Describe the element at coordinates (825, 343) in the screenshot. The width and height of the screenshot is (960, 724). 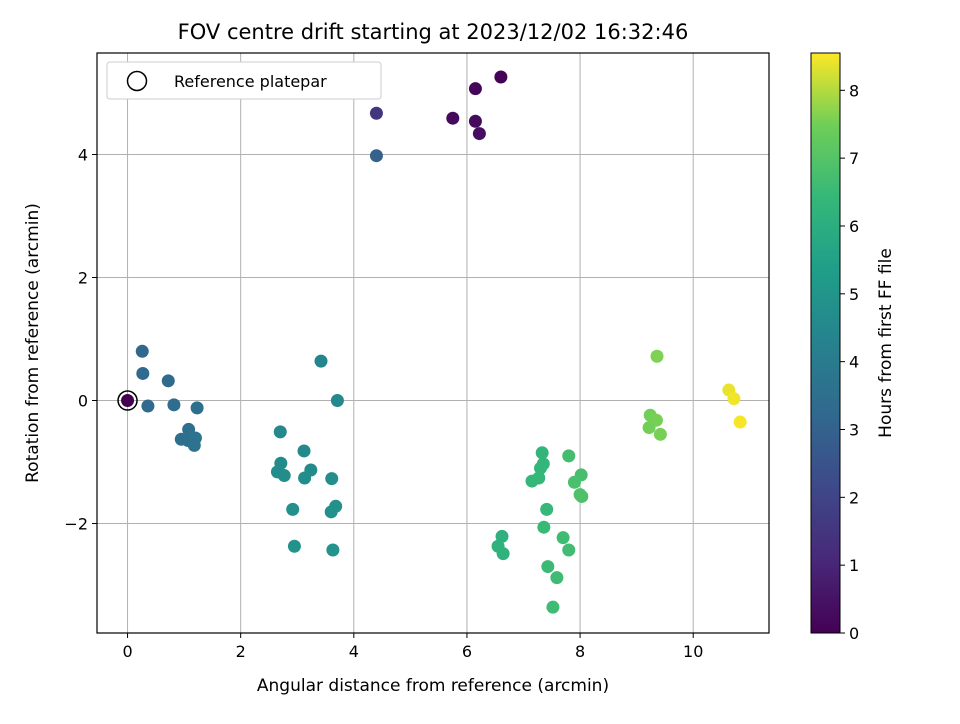
I see `colorbar-gradient` at that location.